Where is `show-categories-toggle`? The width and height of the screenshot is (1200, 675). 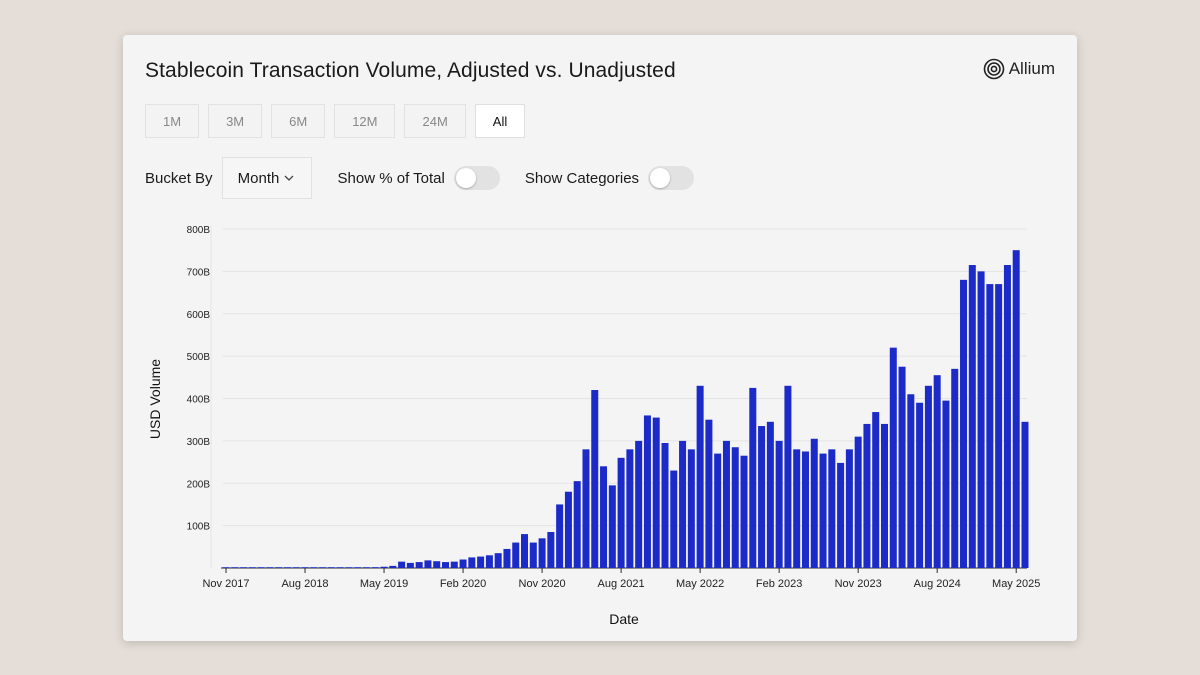 show-categories-toggle is located at coordinates (671, 178).